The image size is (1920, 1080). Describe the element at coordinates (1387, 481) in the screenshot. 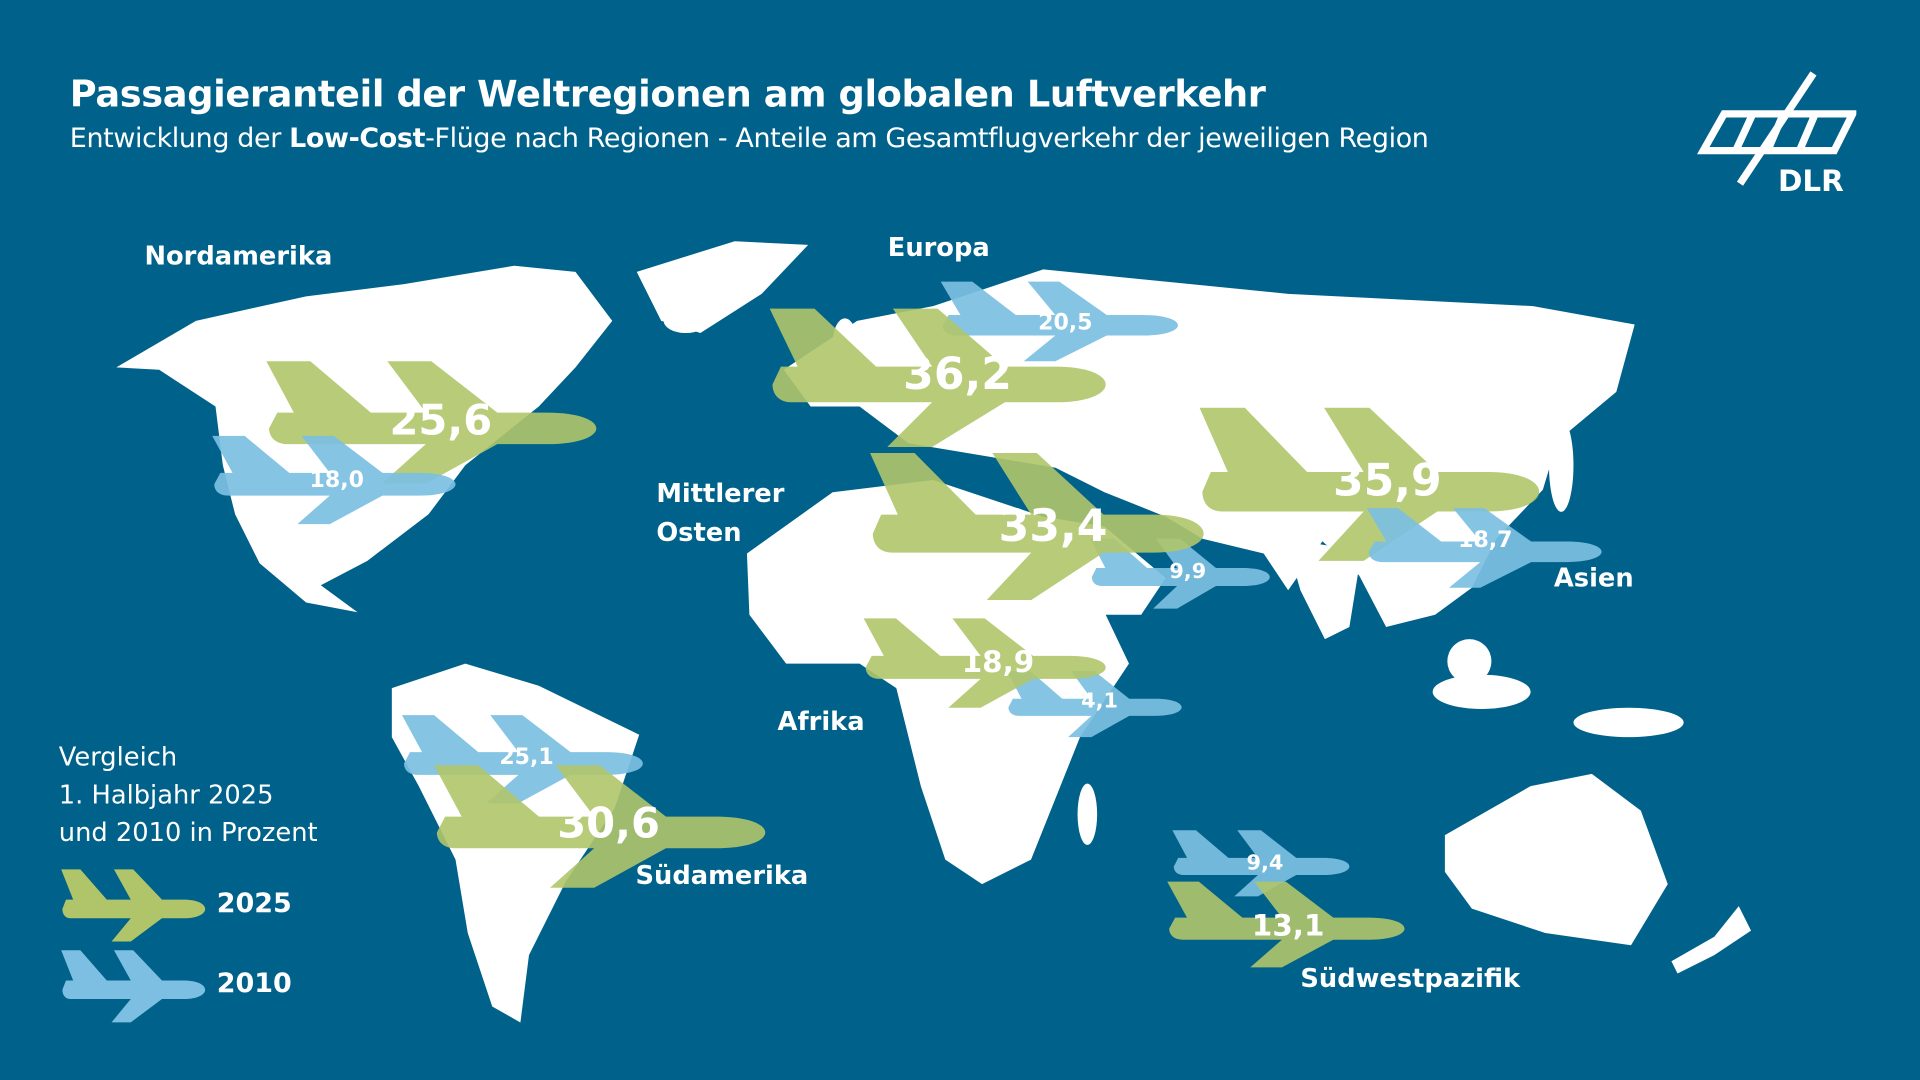

I see `value-2025: 35,9` at that location.